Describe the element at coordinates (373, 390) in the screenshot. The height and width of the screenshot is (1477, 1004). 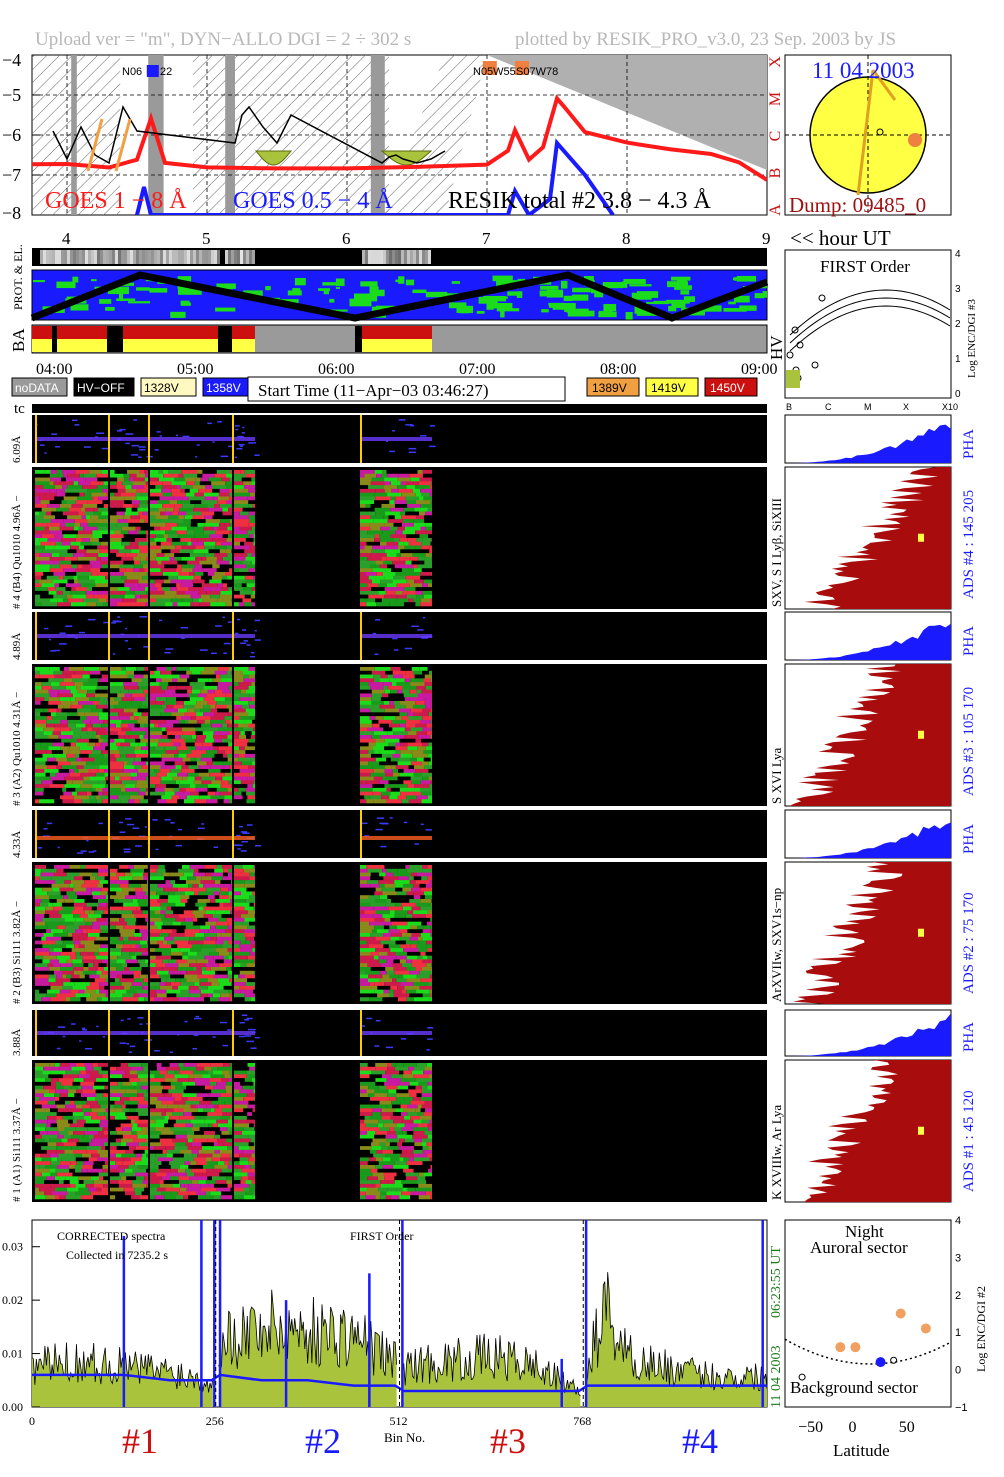
I see `start-time: Start Time (11−Apr−03 03:46:27)` at that location.